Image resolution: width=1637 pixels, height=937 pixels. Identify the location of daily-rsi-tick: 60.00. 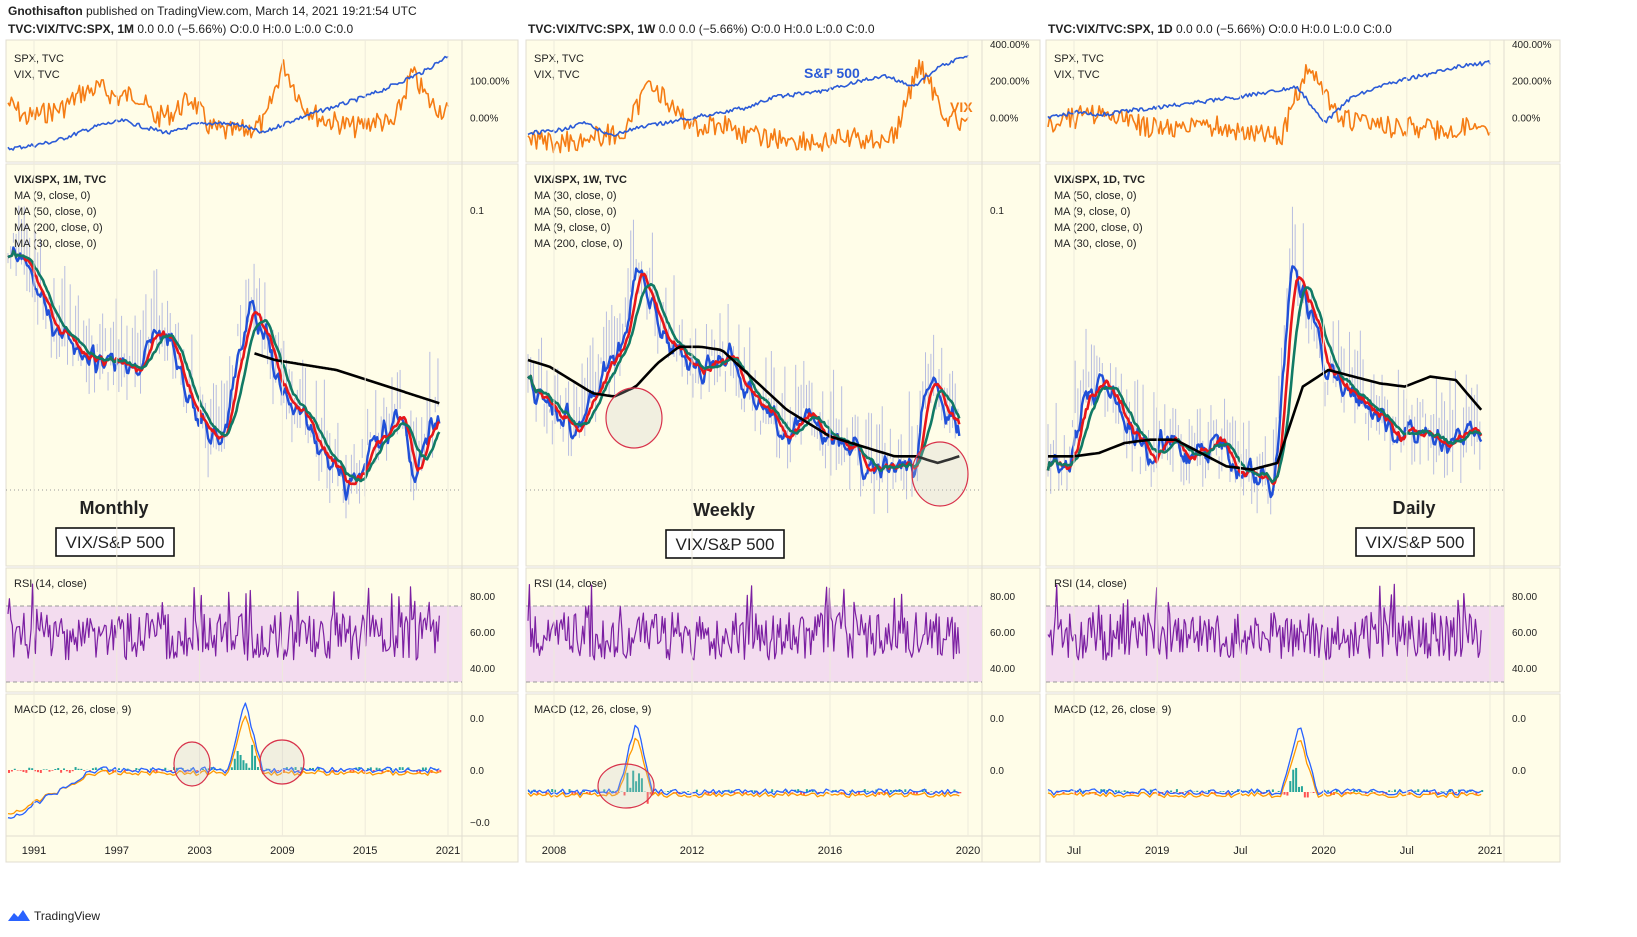
(1524, 633).